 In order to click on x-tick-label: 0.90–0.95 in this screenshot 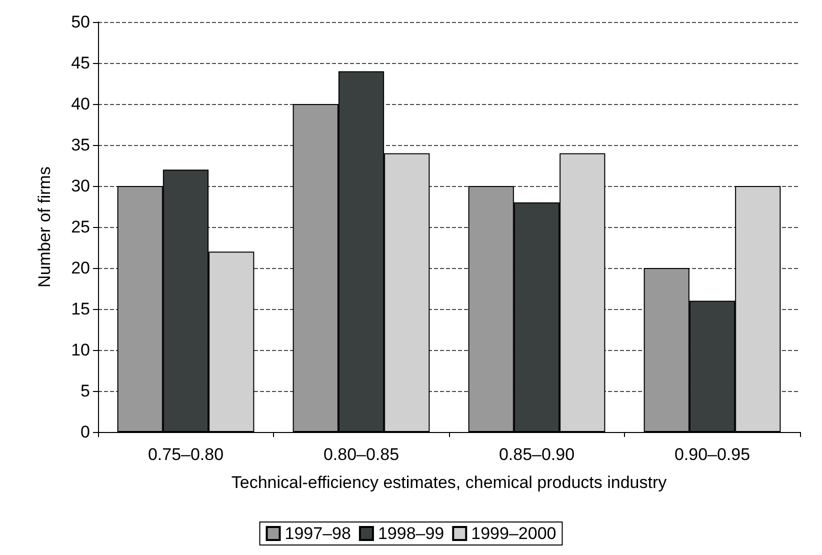, I will do `click(712, 454)`.